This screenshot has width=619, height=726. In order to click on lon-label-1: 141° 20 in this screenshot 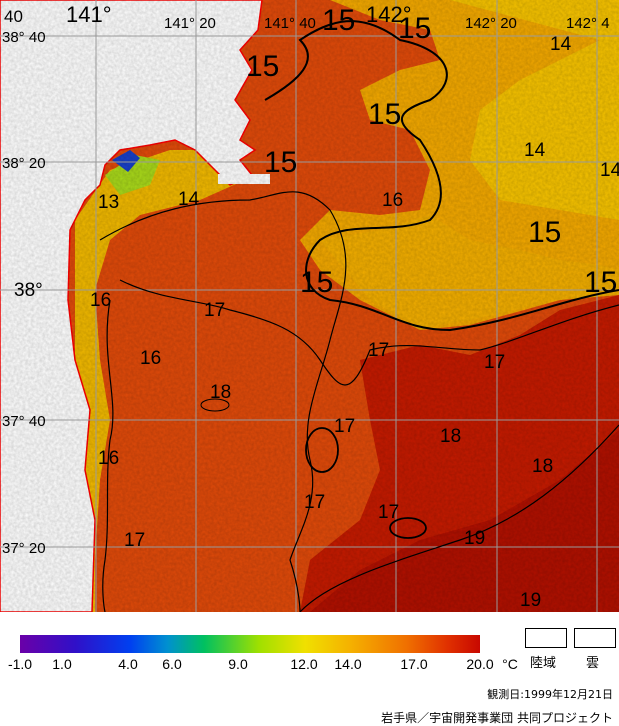, I will do `click(190, 23)`.